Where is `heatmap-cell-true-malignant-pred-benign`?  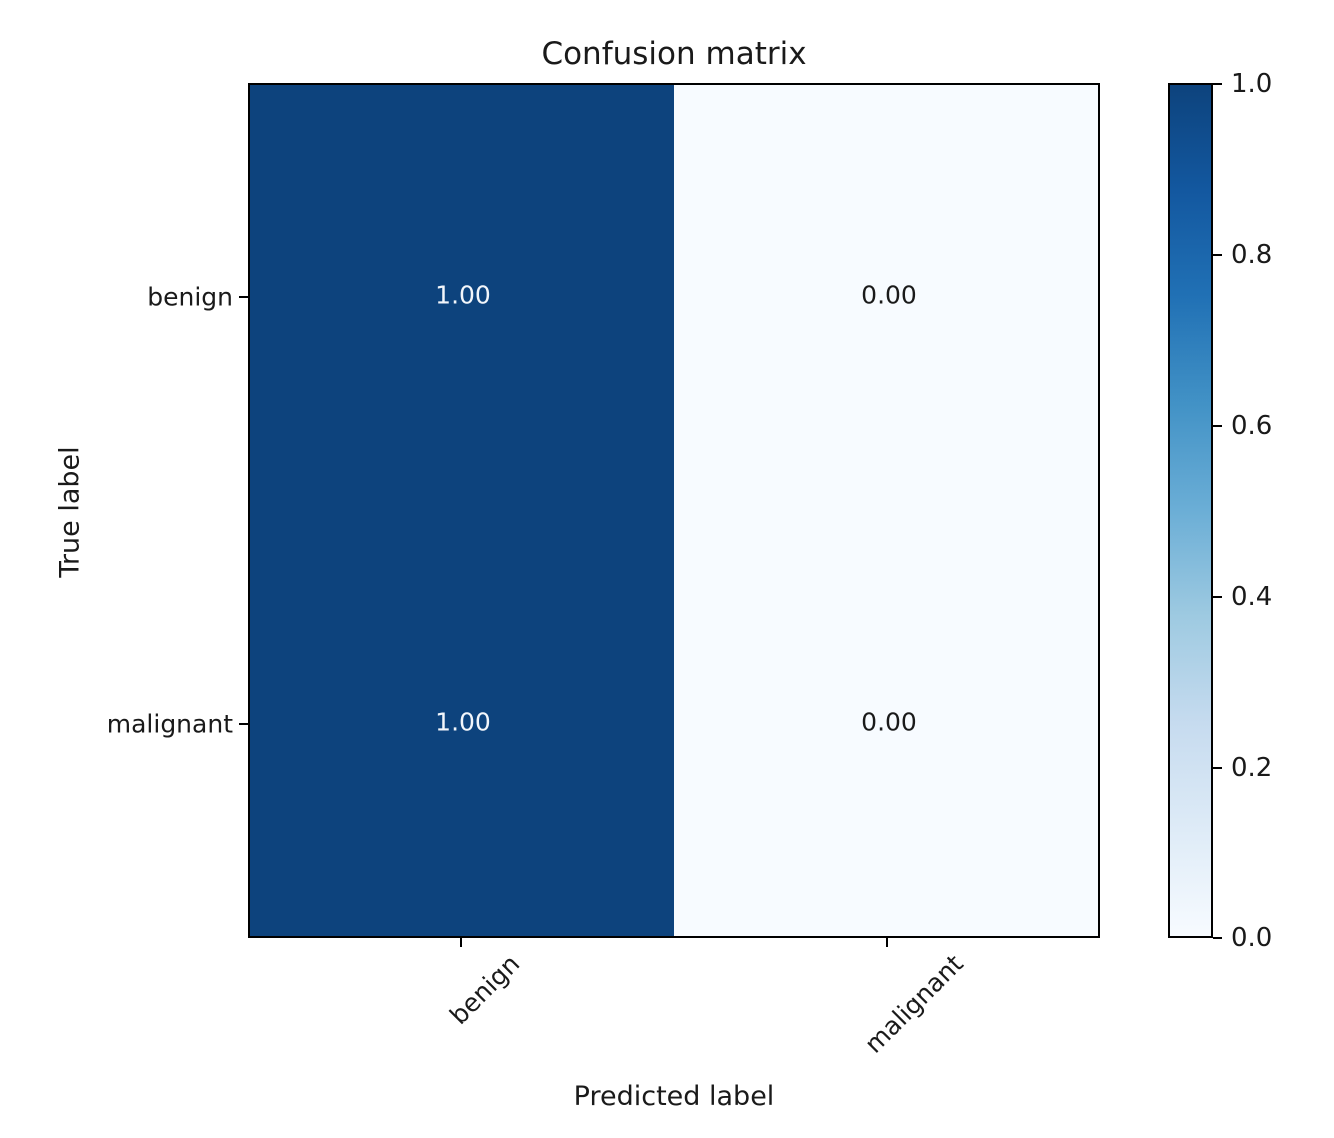
heatmap-cell-true-malignant-pred-benign is located at coordinates (462, 723).